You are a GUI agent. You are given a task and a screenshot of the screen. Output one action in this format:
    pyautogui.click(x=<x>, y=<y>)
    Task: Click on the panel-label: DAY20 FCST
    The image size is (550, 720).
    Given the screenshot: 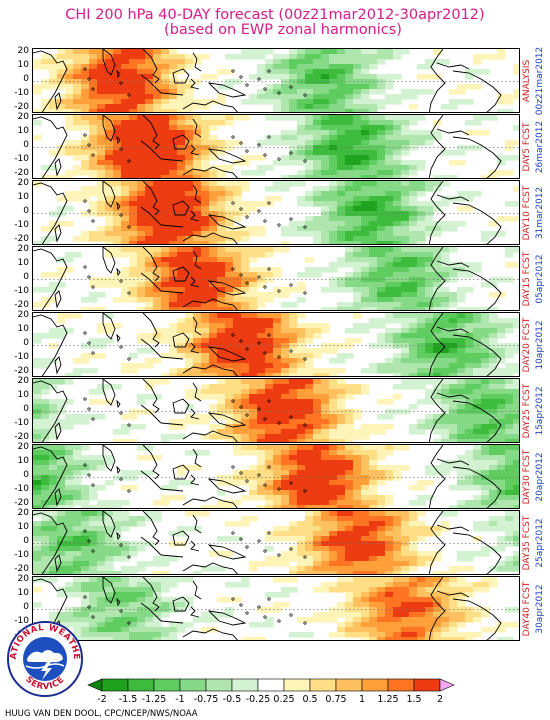 What is the action you would take?
    pyautogui.click(x=527, y=344)
    